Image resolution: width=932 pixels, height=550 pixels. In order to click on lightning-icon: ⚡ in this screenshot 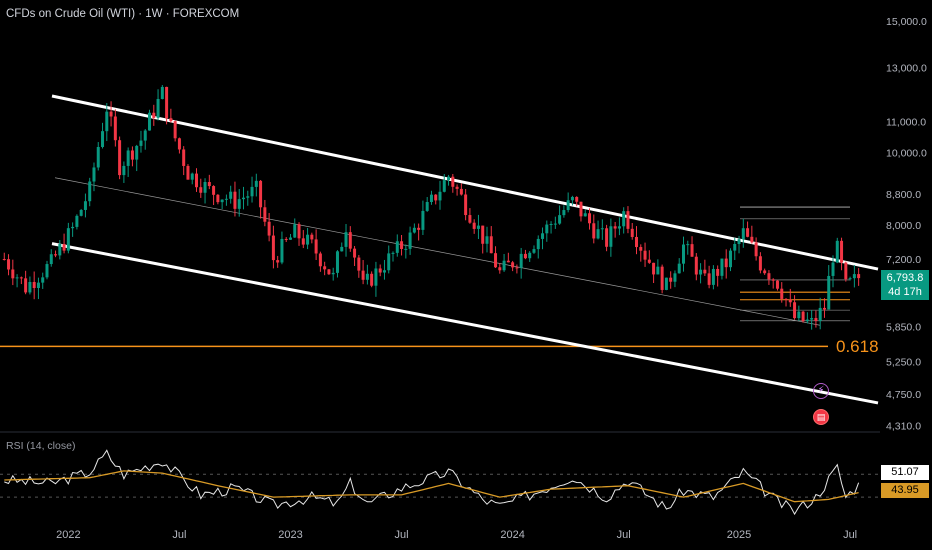, I will do `click(821, 391)`.